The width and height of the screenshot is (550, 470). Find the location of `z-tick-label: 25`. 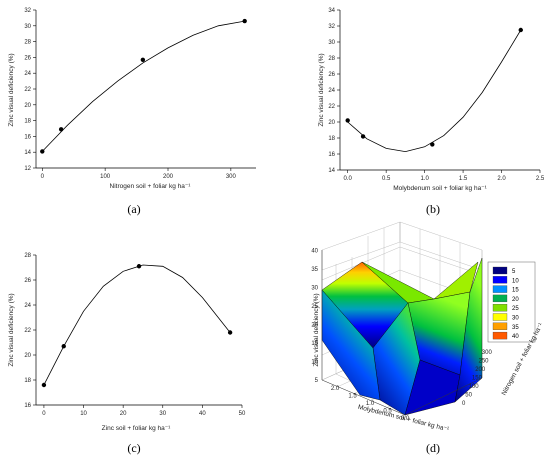

z-tick-label: 25 is located at coordinates (314, 307).